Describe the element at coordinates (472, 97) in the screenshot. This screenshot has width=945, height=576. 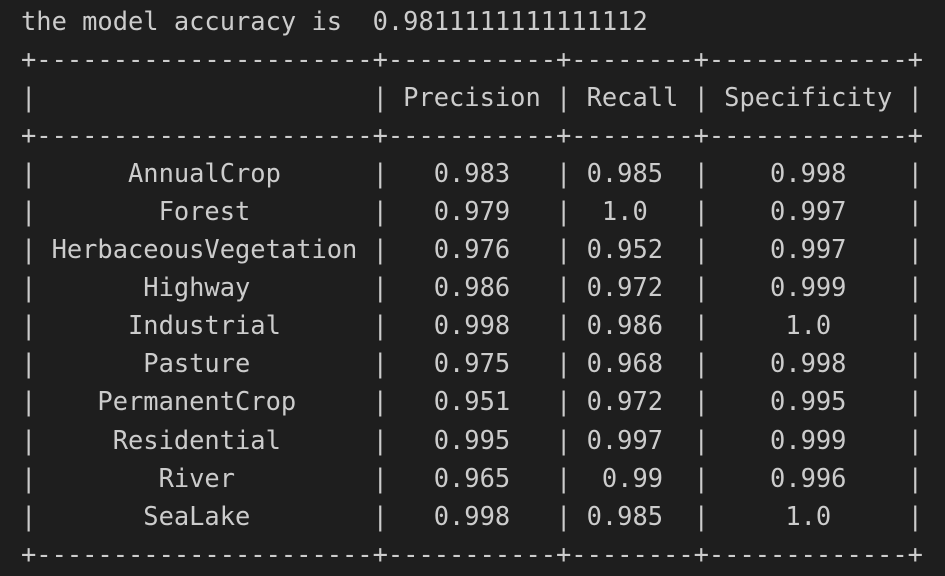
I see `table-header-row: | | Precision | Recall | Specificity |` at that location.